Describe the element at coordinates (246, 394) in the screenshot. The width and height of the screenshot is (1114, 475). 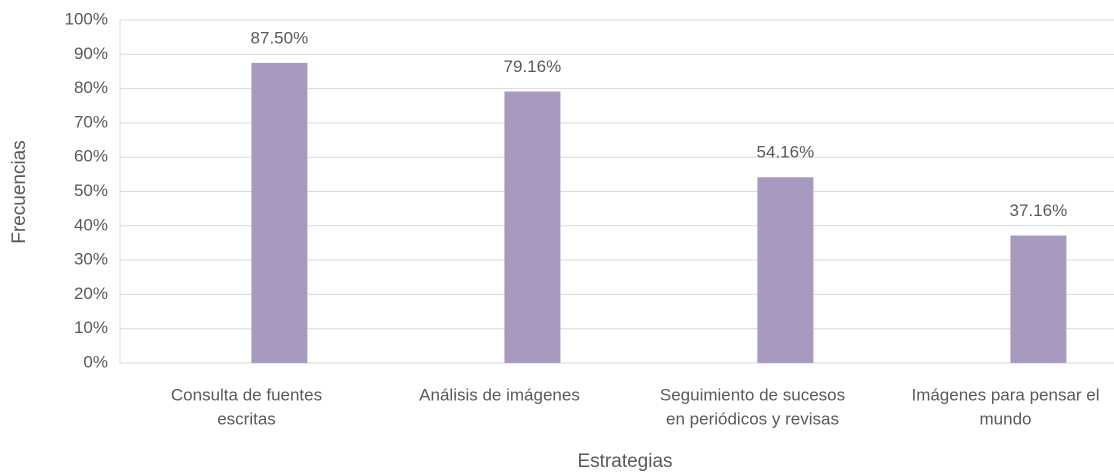
I see `x-tick-label: Consulta de fuentes` at that location.